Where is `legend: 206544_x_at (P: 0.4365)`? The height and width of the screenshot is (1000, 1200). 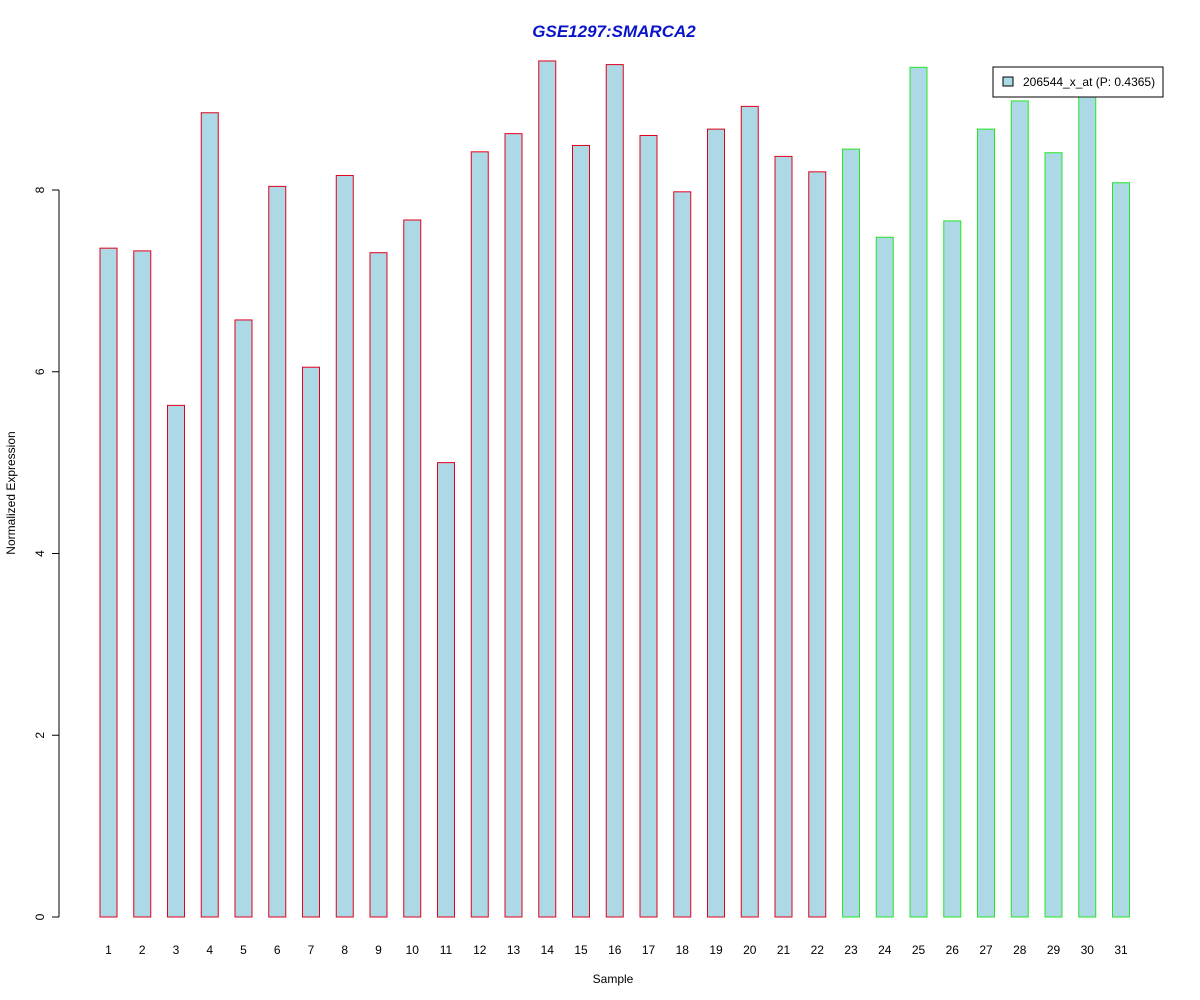
legend: 206544_x_at (P: 0.4365) is located at coordinates (1078, 82).